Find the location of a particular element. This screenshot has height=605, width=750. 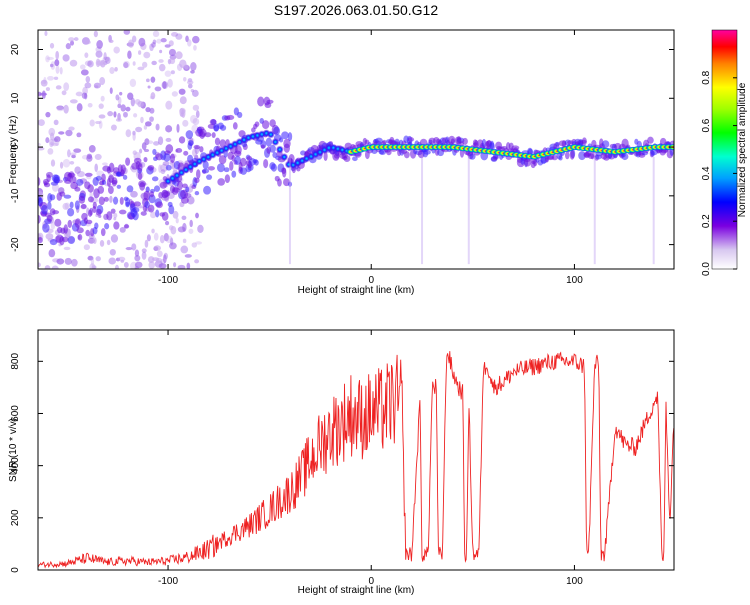

x-tick-label: -100 is located at coordinates (168, 581).